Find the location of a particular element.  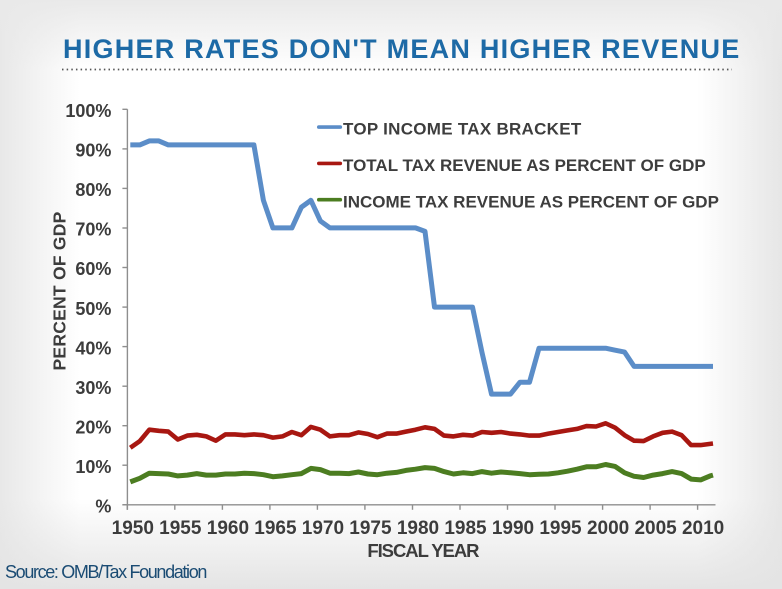

svg-text: 70% is located at coordinates (93, 230).